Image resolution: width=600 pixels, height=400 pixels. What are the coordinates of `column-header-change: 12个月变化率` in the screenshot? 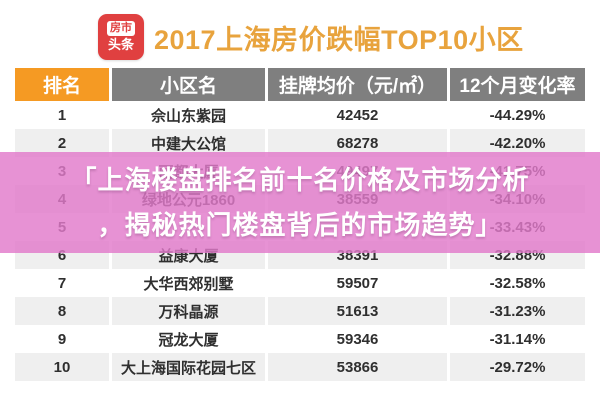 It's located at (517, 84).